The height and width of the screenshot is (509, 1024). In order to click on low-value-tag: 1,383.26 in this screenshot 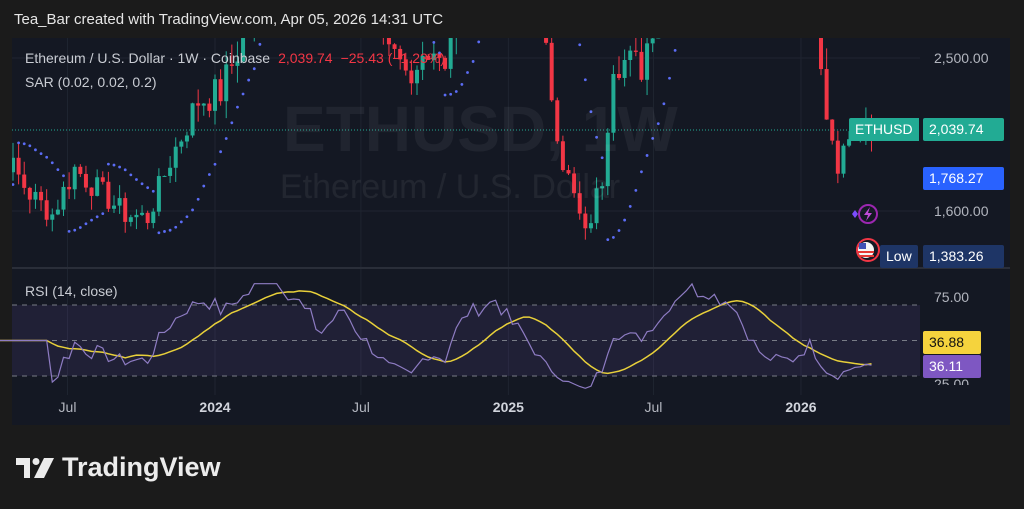, I will do `click(963, 256)`.